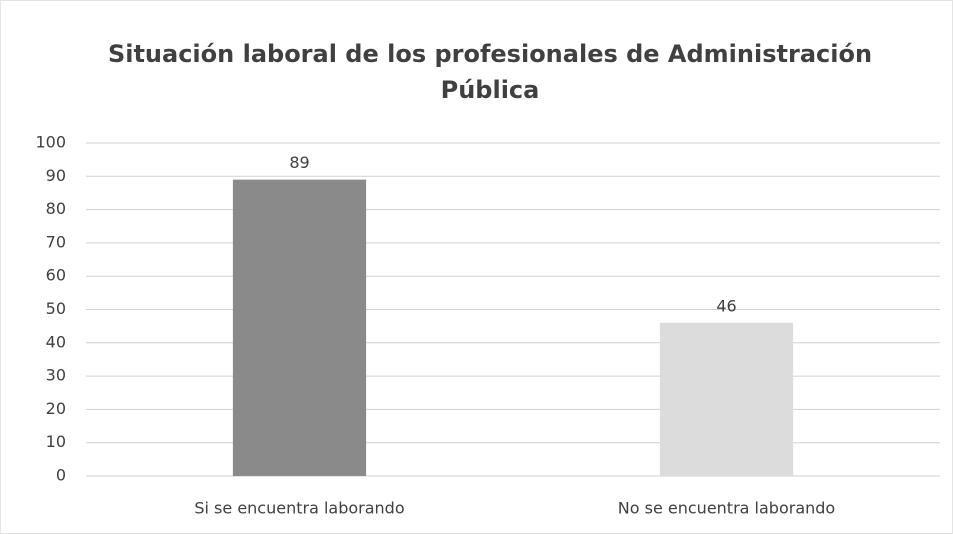 The height and width of the screenshot is (534, 953). Describe the element at coordinates (56, 208) in the screenshot. I see `y-tick-label: 80` at that location.